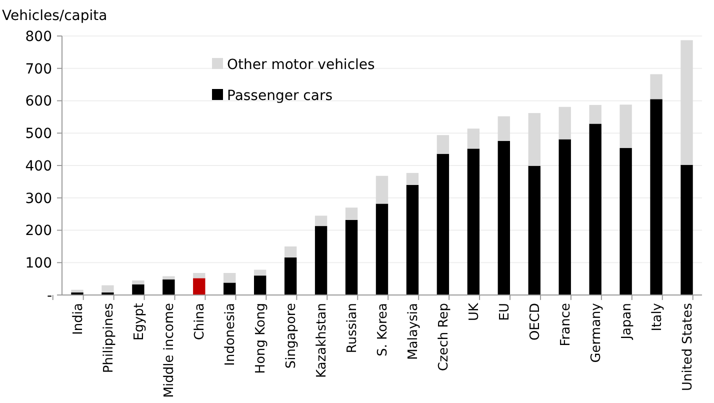 The image size is (714, 403). What do you see at coordinates (78, 319) in the screenshot?
I see `x-tick-label: India` at bounding box center [78, 319].